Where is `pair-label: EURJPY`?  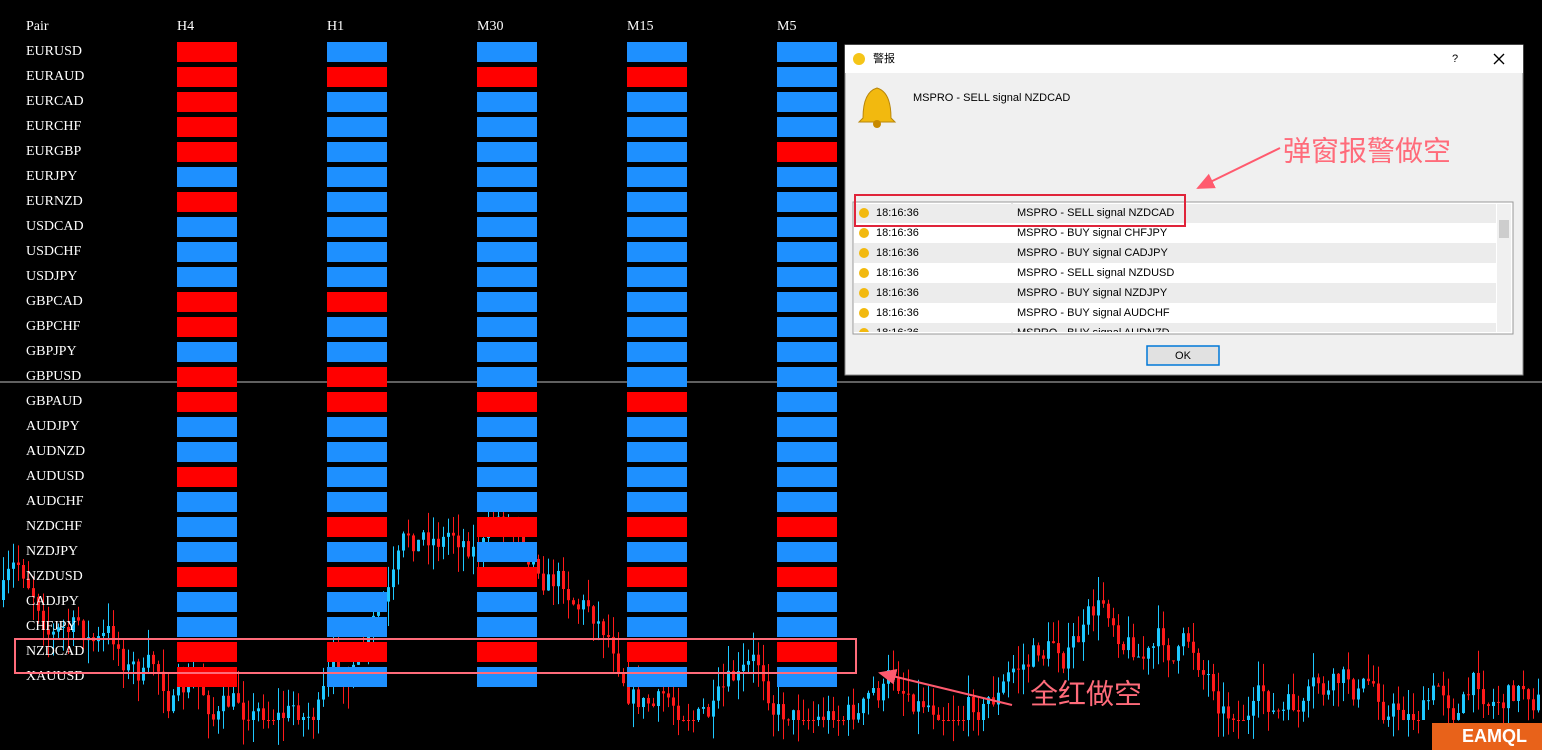 pair-label: EURJPY is located at coordinates (51, 176).